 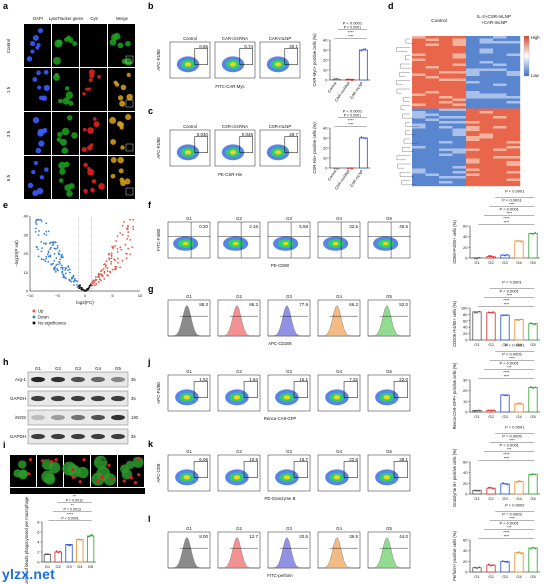 What do you see at coordinates (339, 315) in the screenshot?
I see `panel-g-flow-3: G4 66.2` at bounding box center [339, 315].